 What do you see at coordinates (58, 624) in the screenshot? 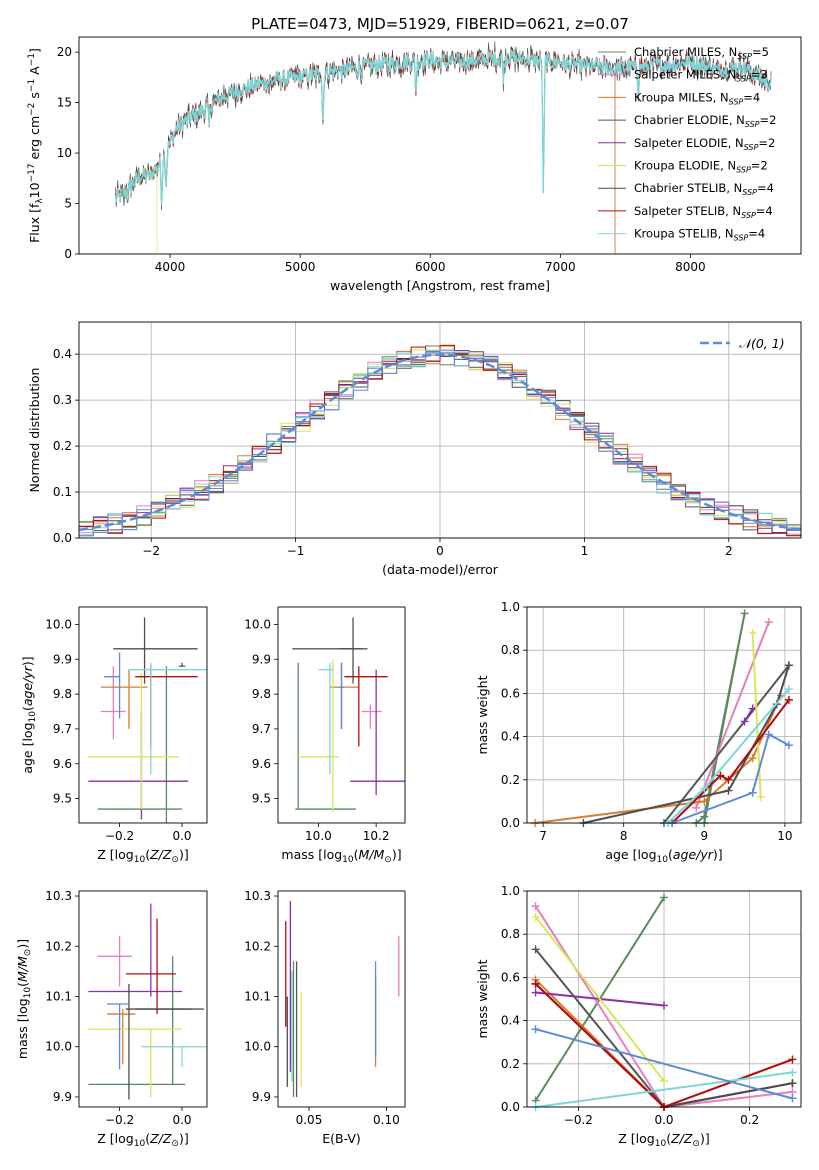
I see `y-tick-label: 10.0` at bounding box center [58, 624].